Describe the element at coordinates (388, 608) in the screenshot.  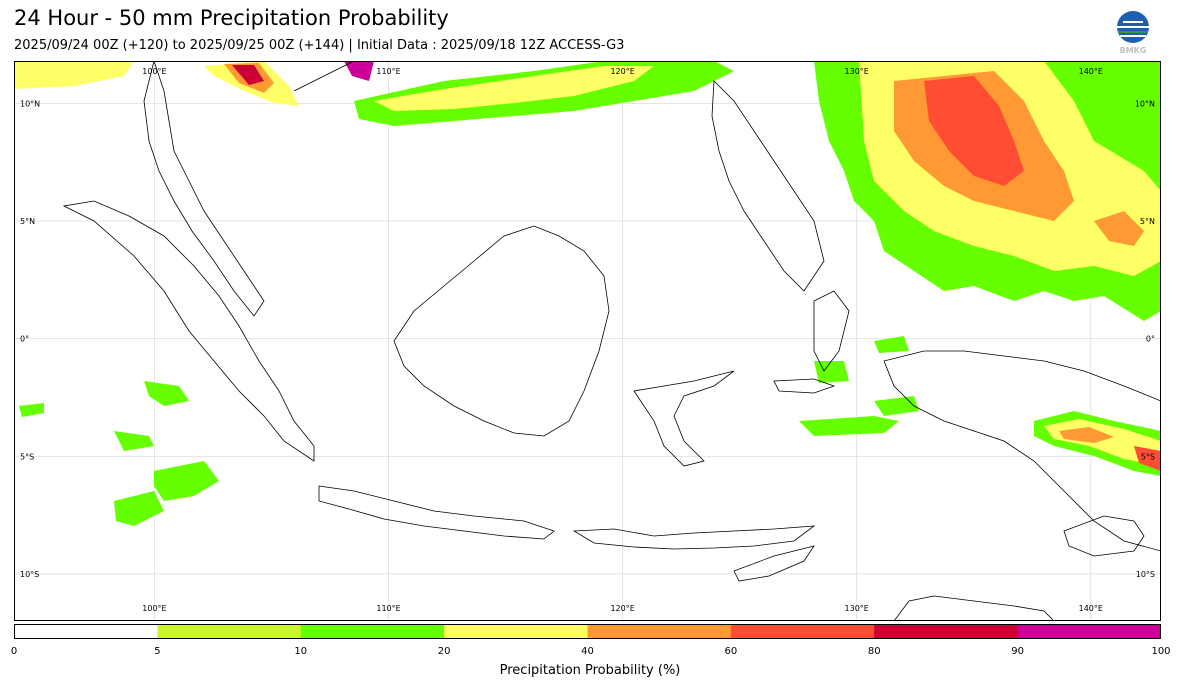
I see `lon-label-bottom-1: 110°E` at that location.